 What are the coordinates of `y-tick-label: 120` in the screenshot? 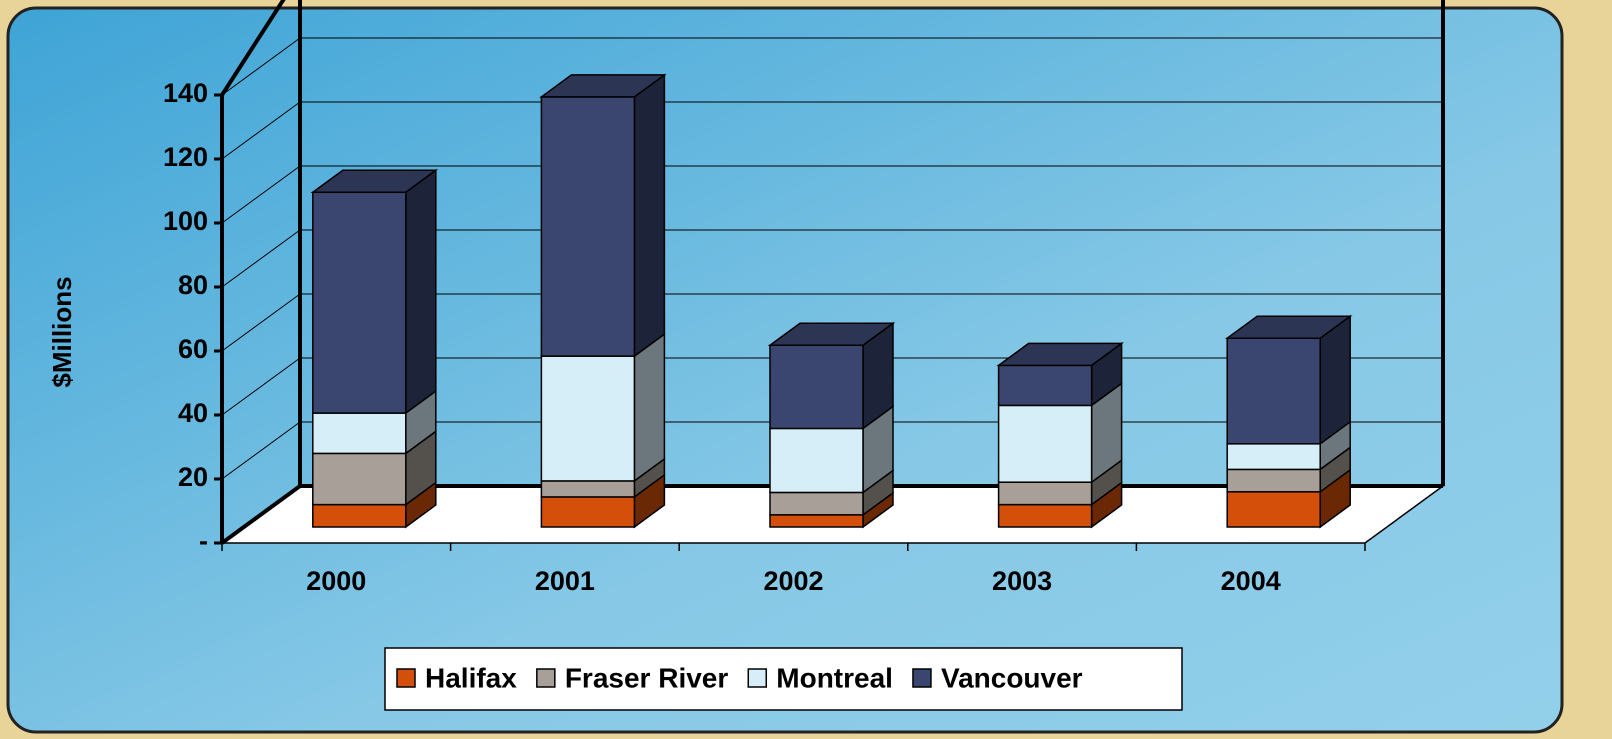 It's located at (185, 157).